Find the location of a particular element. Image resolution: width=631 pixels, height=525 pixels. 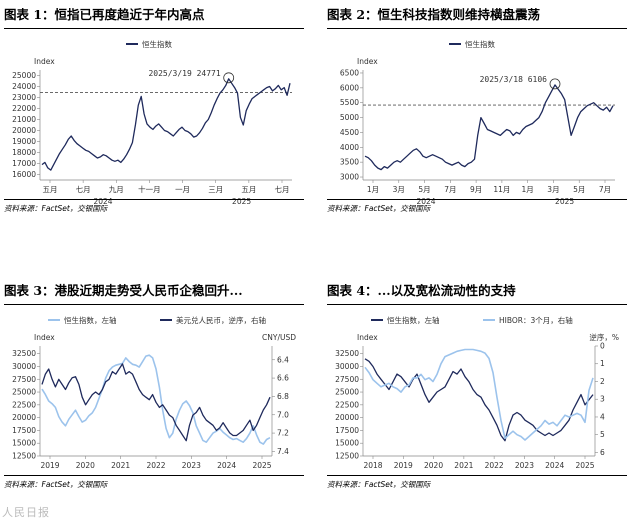

legend-label: 美元兑人民币，逆序，右轴 is located at coordinates (221, 320).